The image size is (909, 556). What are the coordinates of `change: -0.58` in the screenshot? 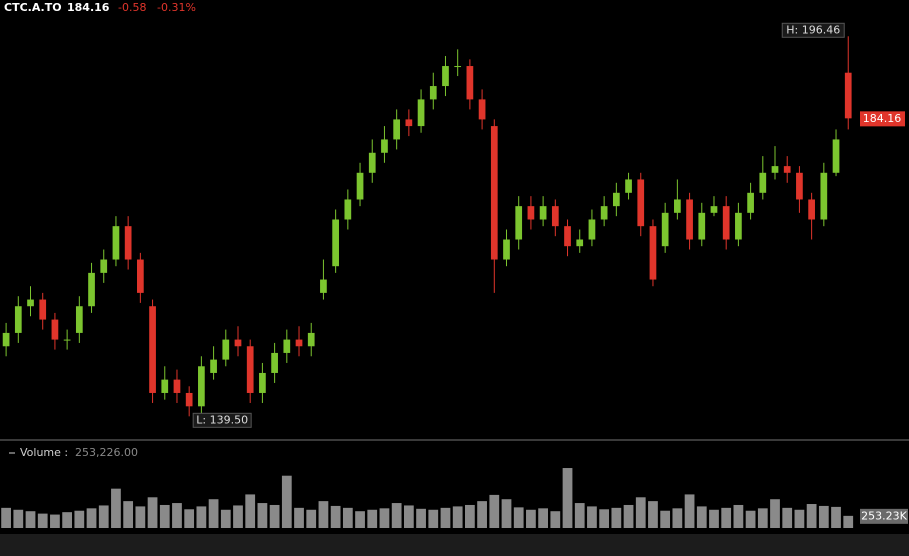 It's located at (132, 7).